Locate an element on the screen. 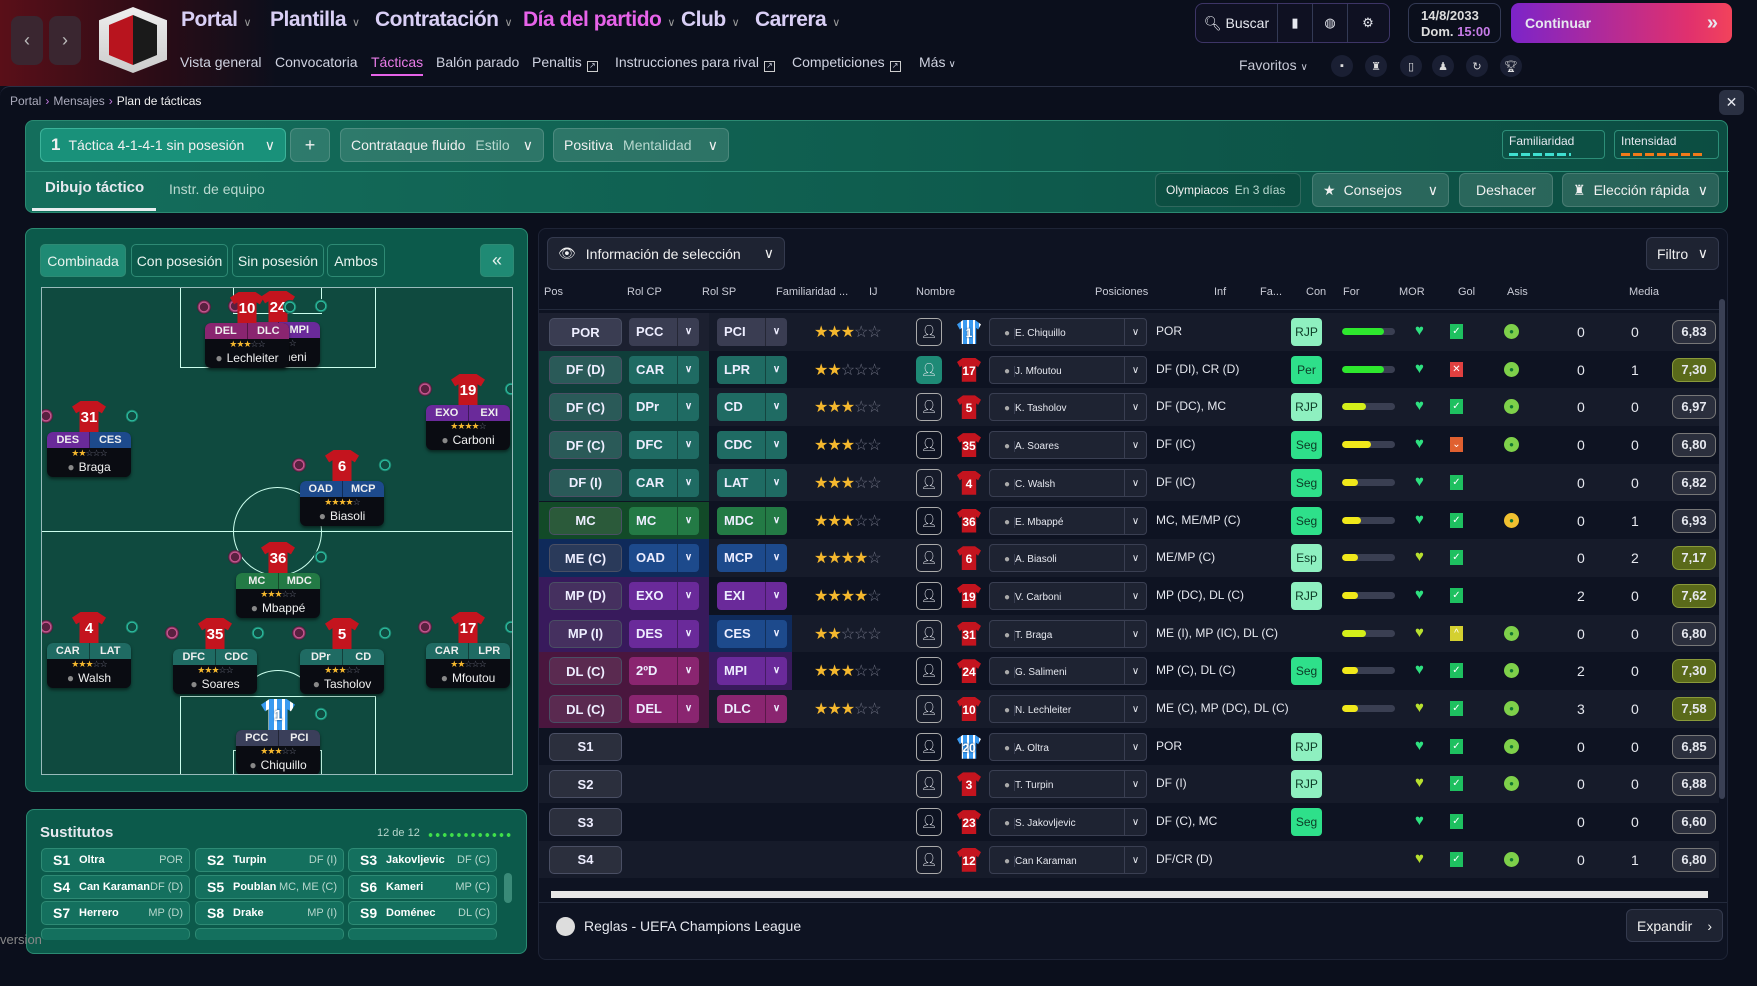 The image size is (1757, 986). continue-button: Continuar » is located at coordinates (1621, 23).